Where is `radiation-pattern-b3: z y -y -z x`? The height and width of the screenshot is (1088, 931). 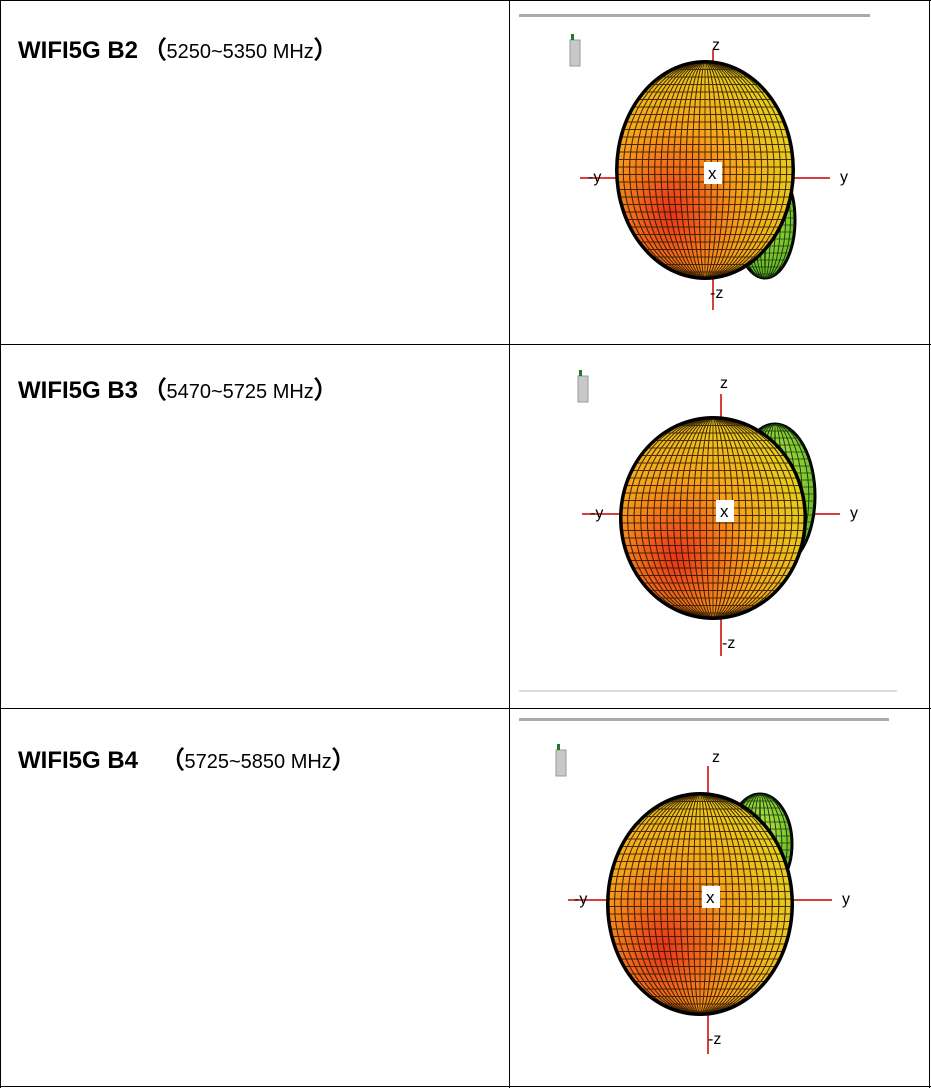
radiation-pattern-b3: z y -y -z x is located at coordinates (719, 517).